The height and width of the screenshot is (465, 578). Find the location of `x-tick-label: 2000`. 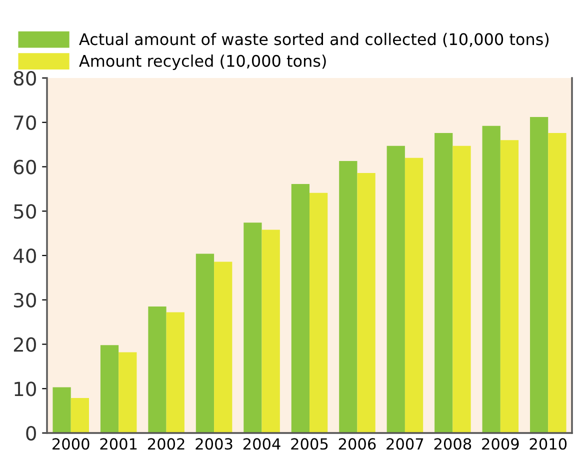

x-tick-label: 2000 is located at coordinates (71, 444).